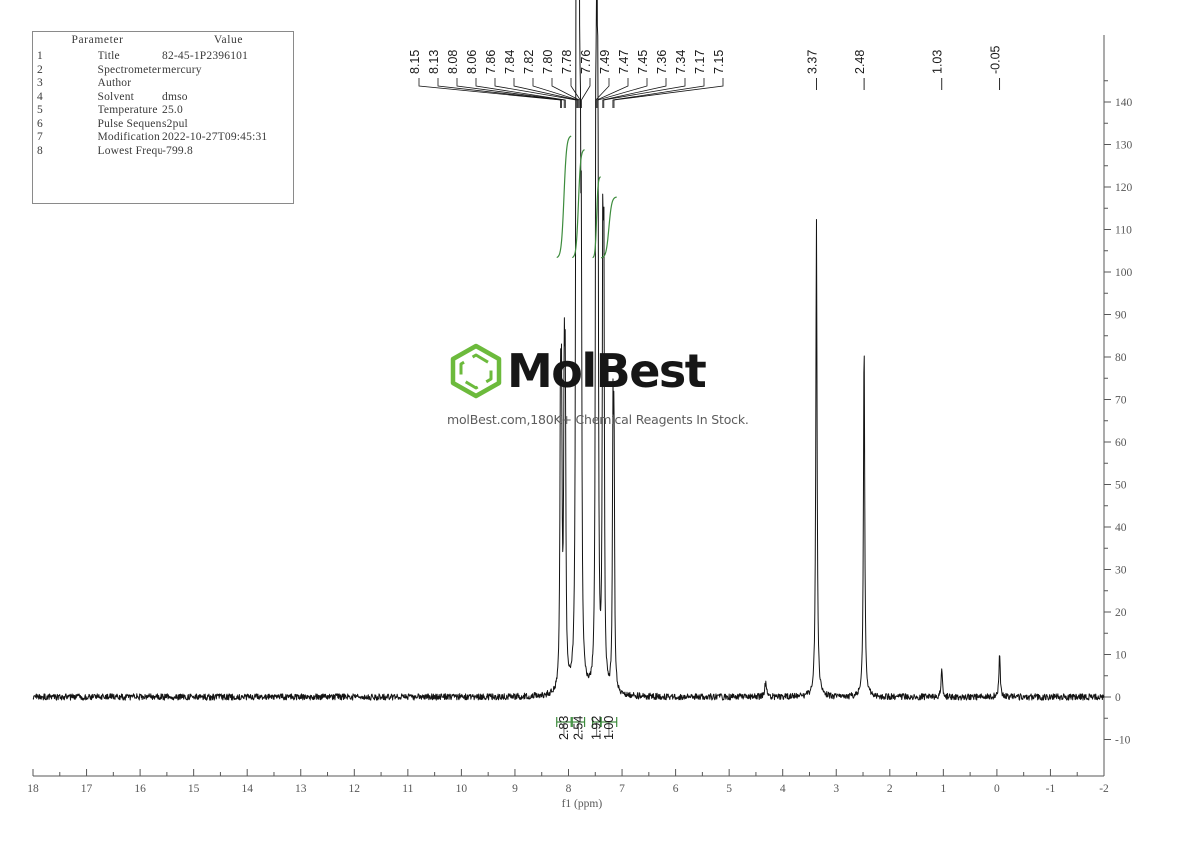 The width and height of the screenshot is (1190, 841). I want to click on x-axis-tick-label: 12, so click(355, 789).